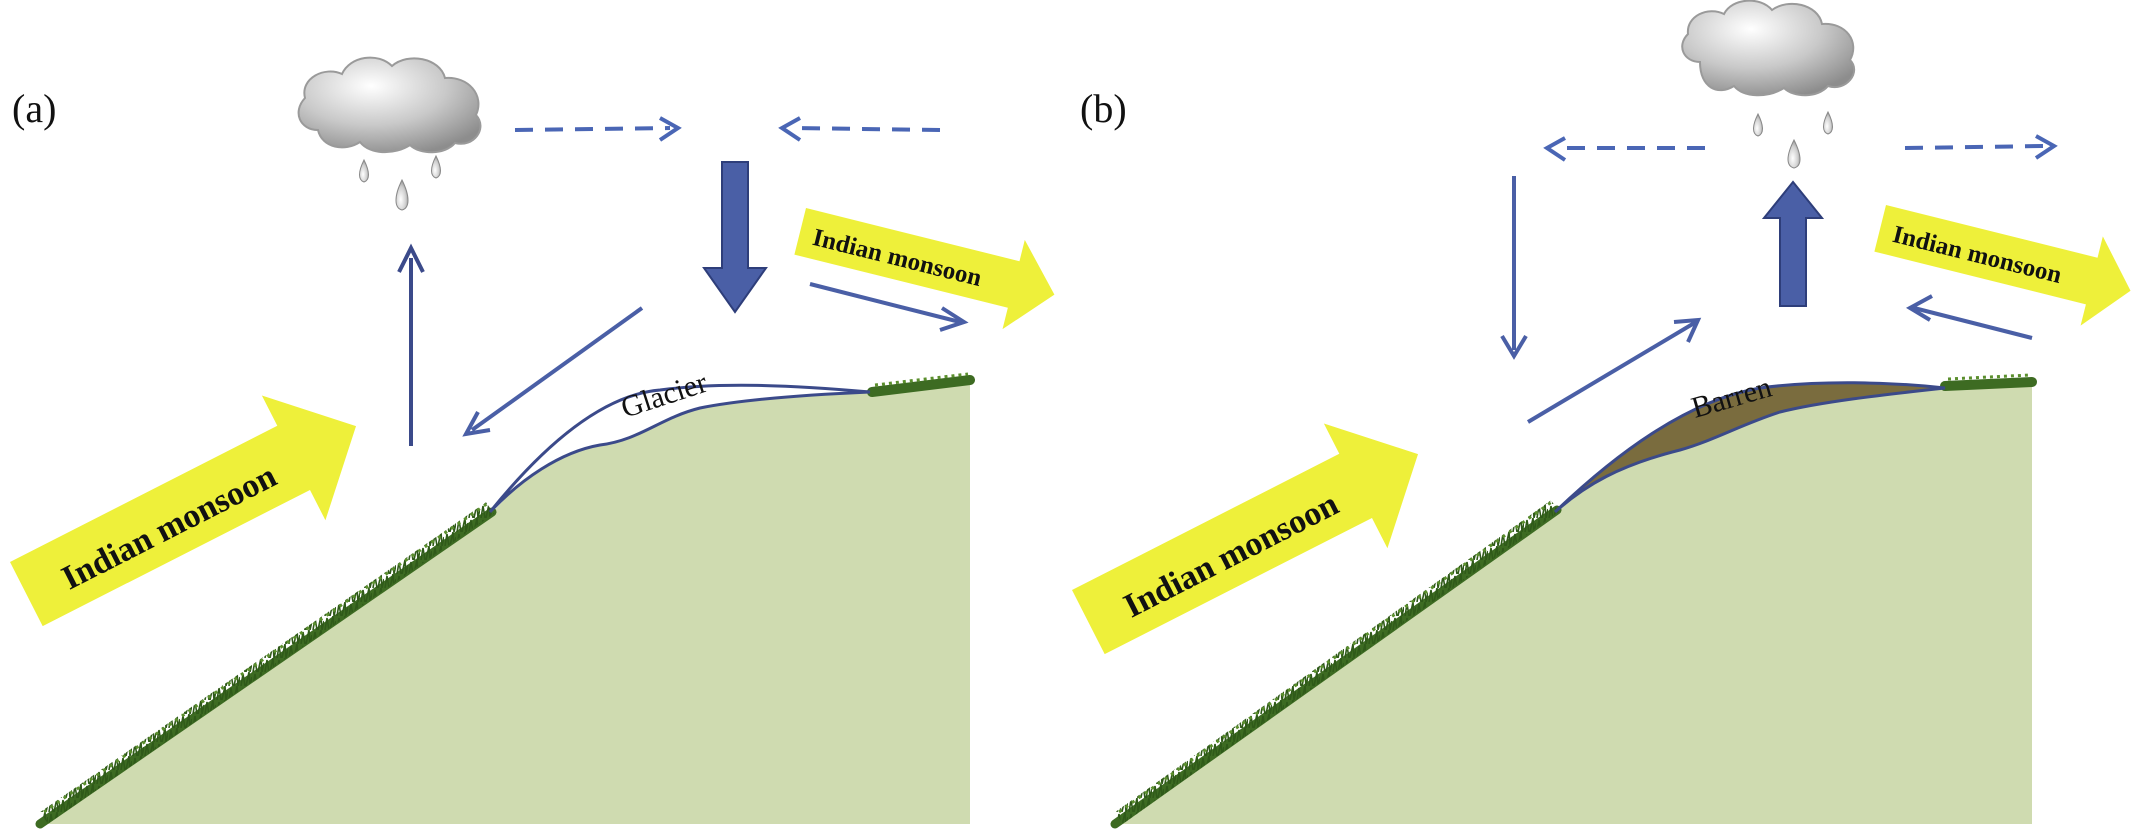  What do you see at coordinates (1793, 243) in the screenshot?
I see `convection-arrow` at bounding box center [1793, 243].